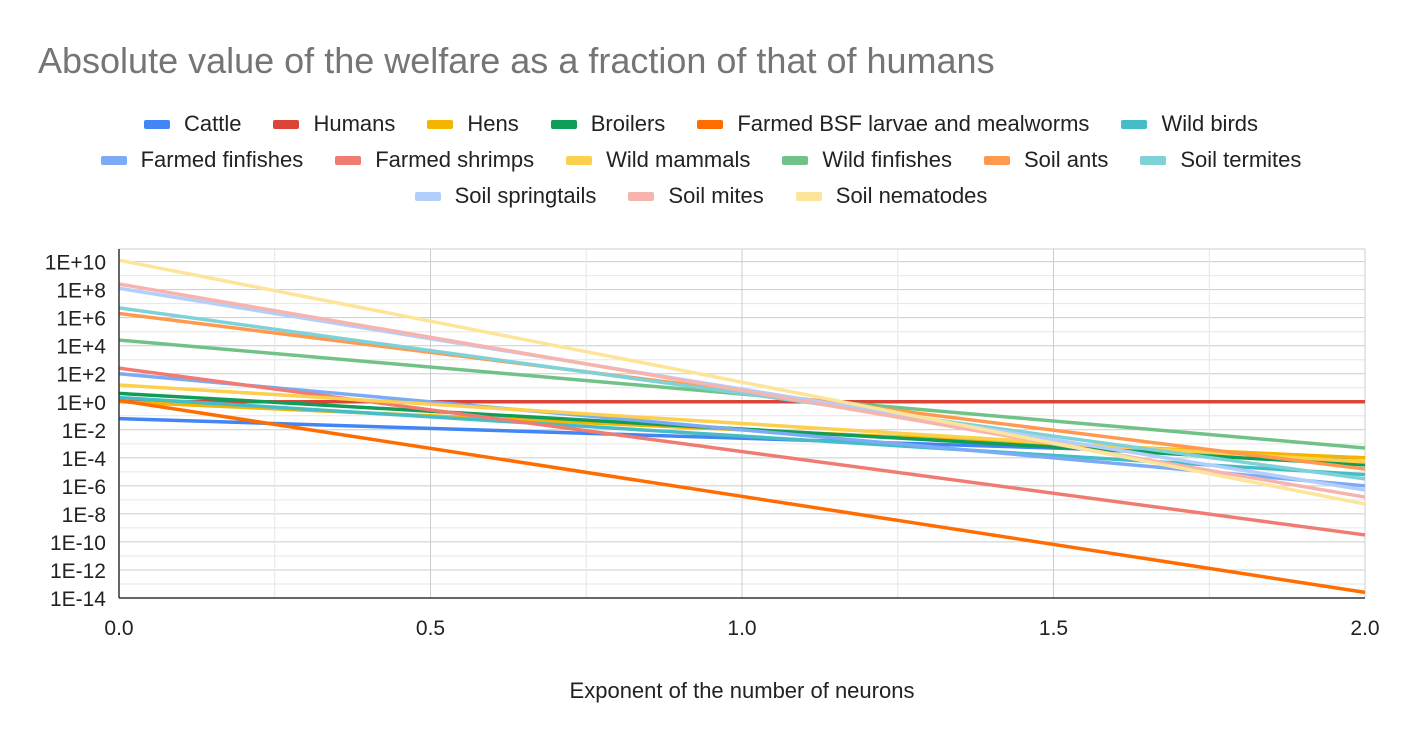 The height and width of the screenshot is (742, 1402). What do you see at coordinates (1364, 628) in the screenshot?
I see `x-tick-label: 2.0` at bounding box center [1364, 628].